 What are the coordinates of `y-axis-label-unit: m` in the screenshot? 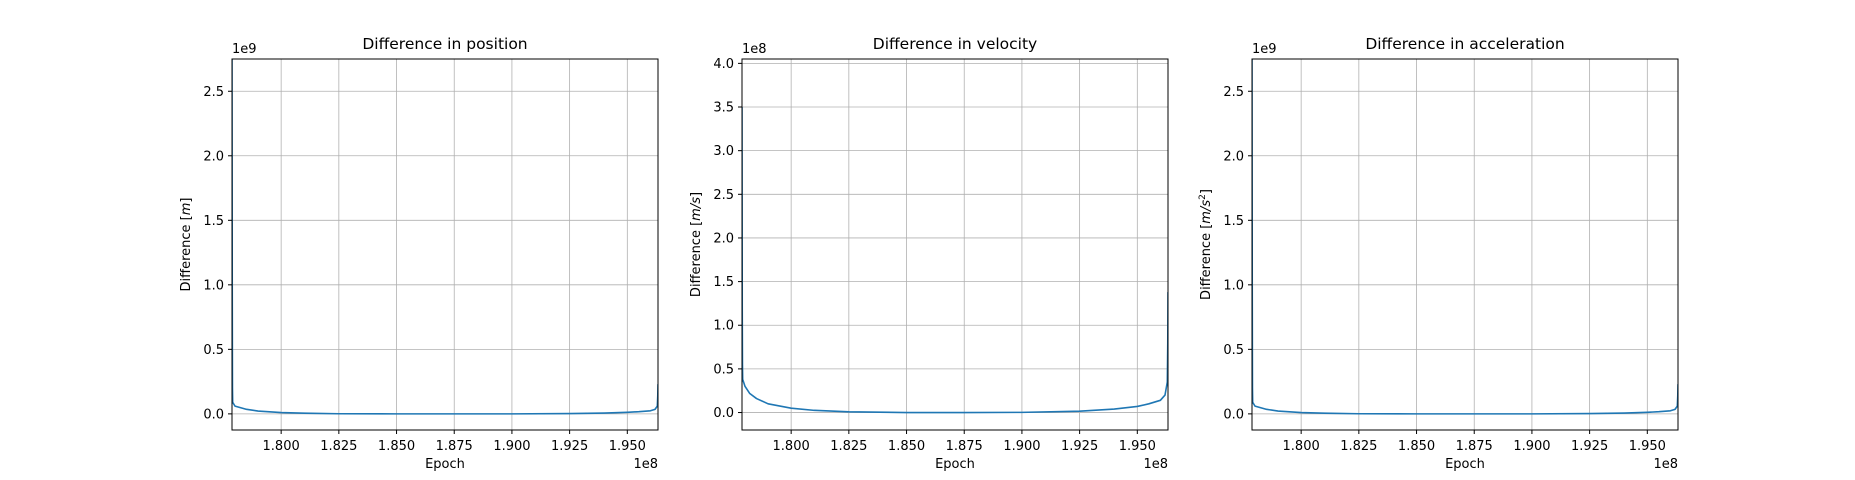 It's located at (186, 209).